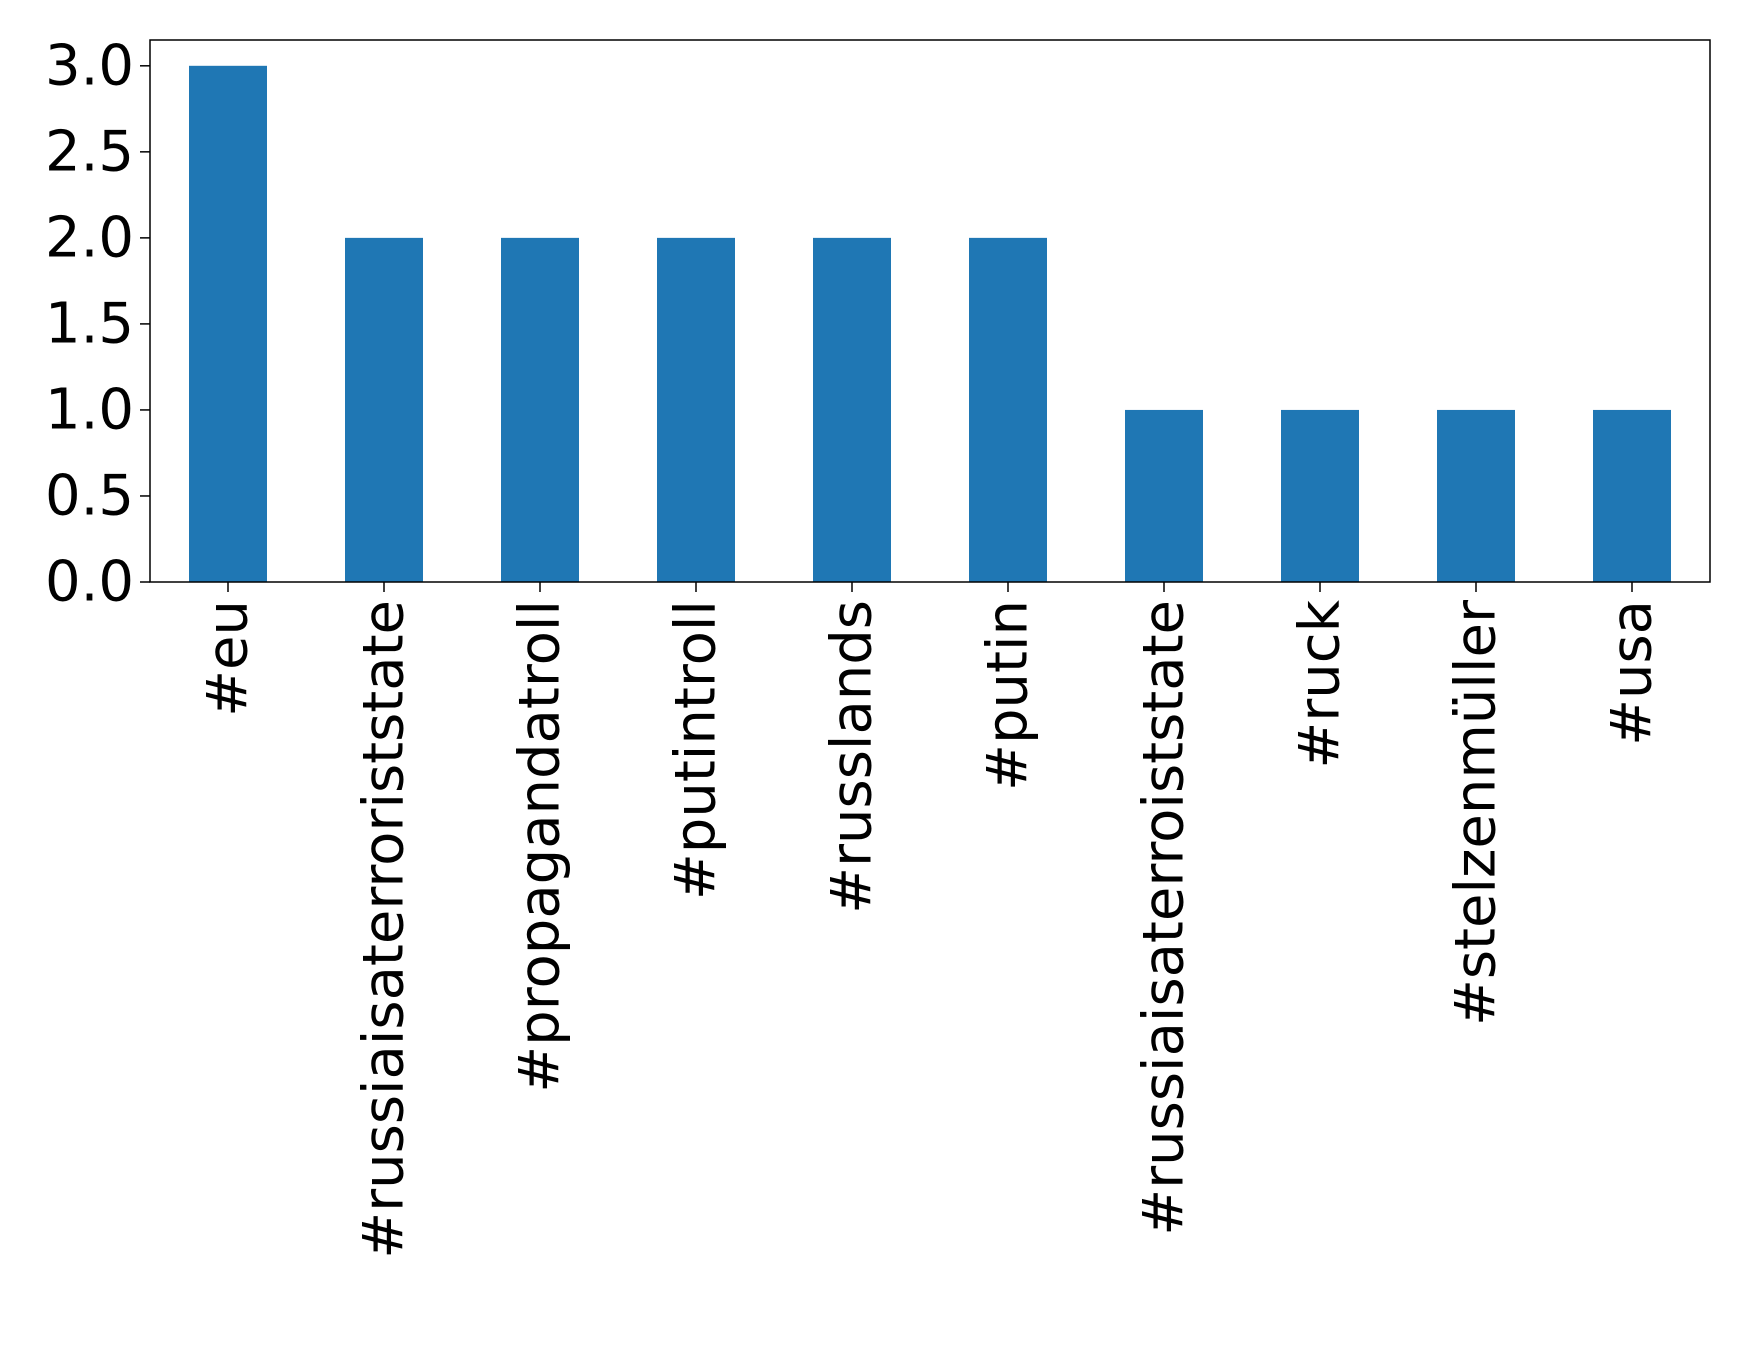 This screenshot has height=1367, width=1739. I want to click on y-tick-label: 2.0, so click(89, 237).